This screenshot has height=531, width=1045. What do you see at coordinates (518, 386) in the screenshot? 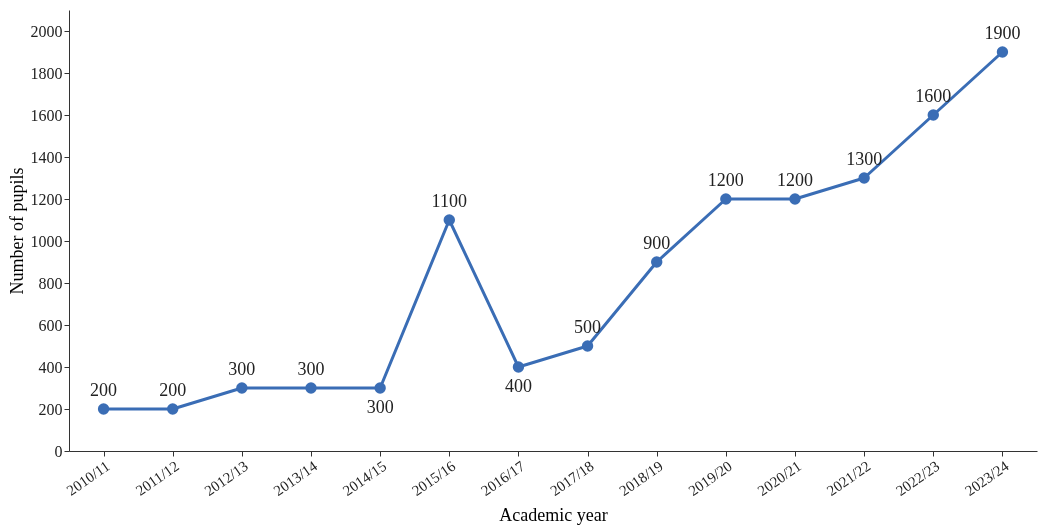
I see `data-label: 400` at bounding box center [518, 386].